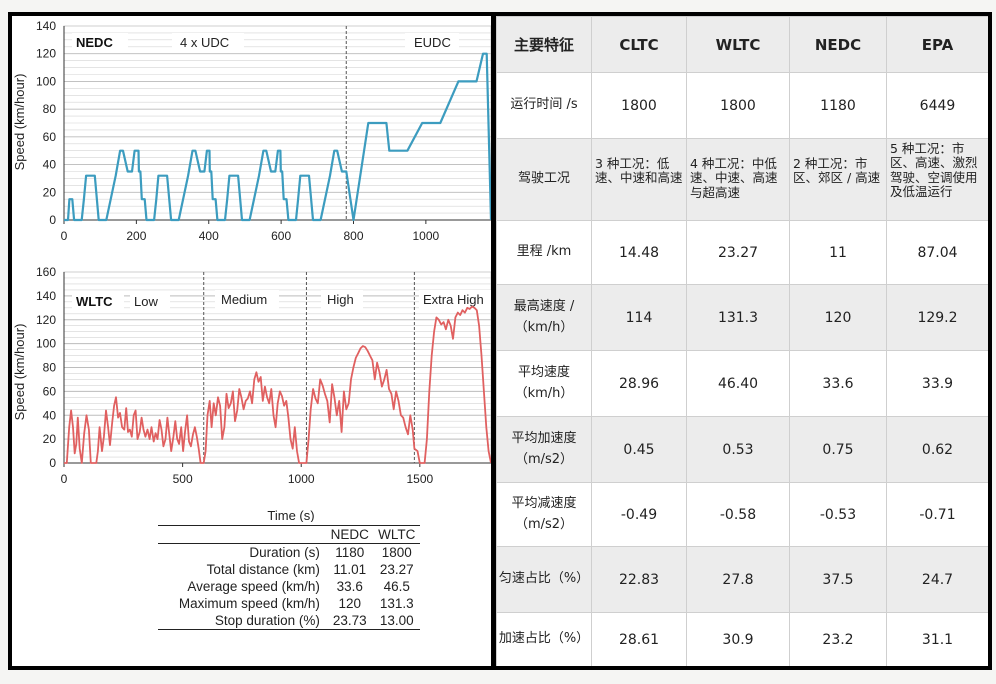 The width and height of the screenshot is (996, 684). What do you see at coordinates (937, 44) in the screenshot?
I see `header-epa: EPA` at bounding box center [937, 44].